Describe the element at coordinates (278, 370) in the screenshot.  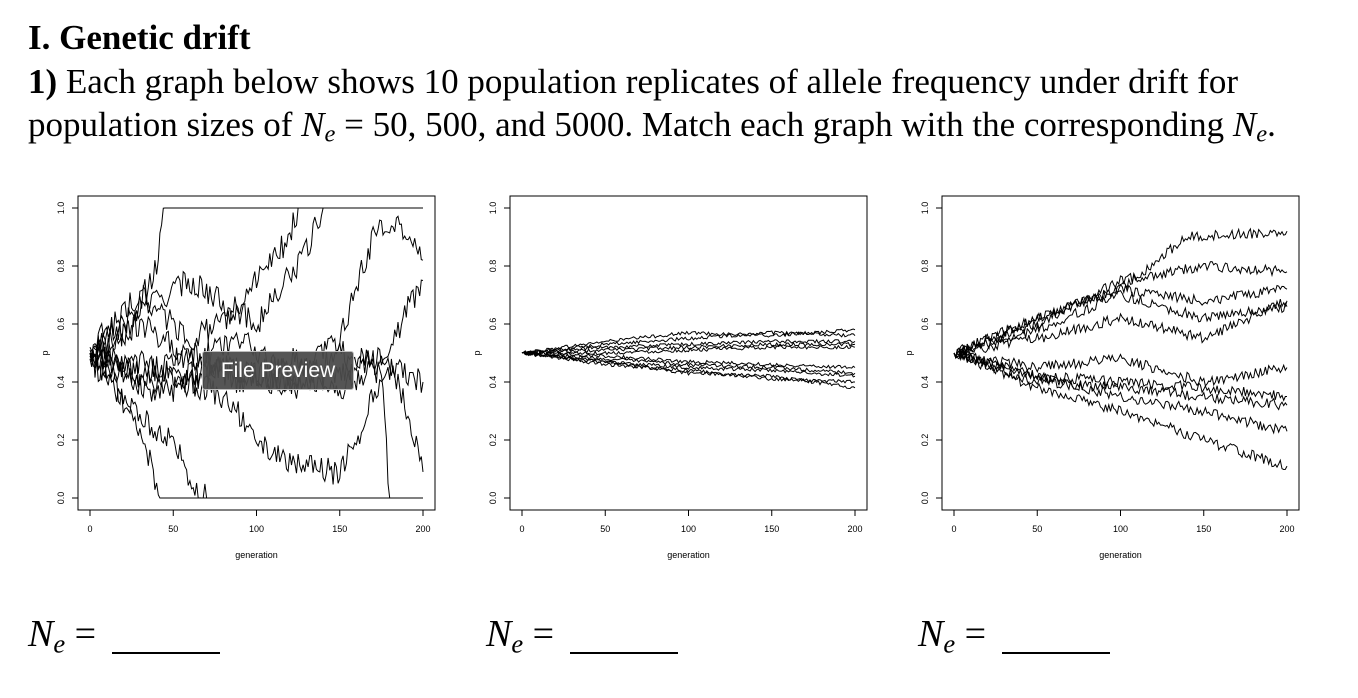
I see `file-preview-overlay: File Preview` at that location.